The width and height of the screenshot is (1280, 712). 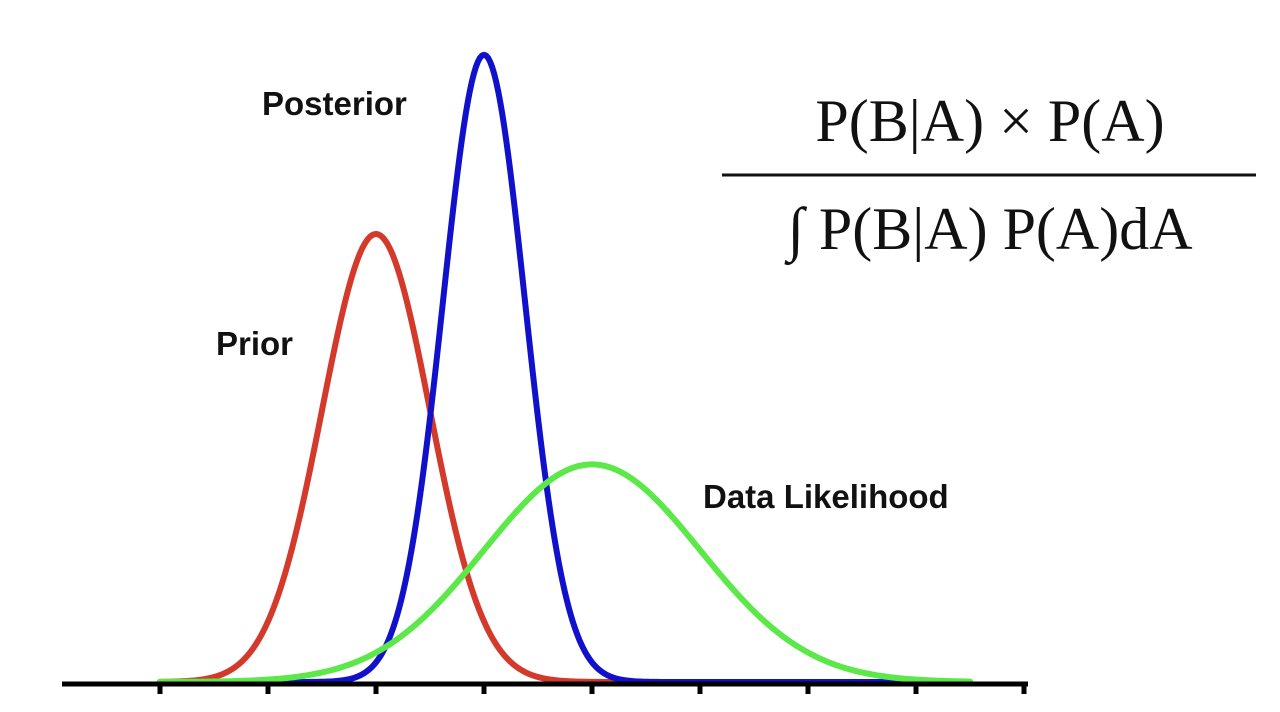 I want to click on formula-numerator: P(B|A) × P(A), so click(x=989, y=121).